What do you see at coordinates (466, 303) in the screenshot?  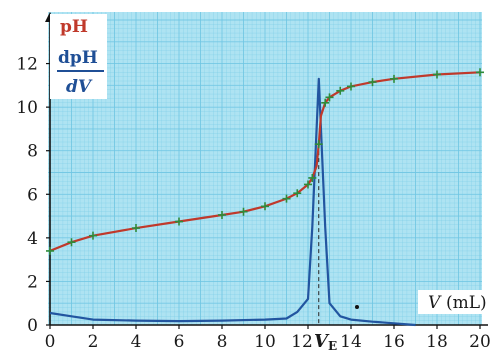 I see `x-label-unit: (mL)` at bounding box center [466, 303].